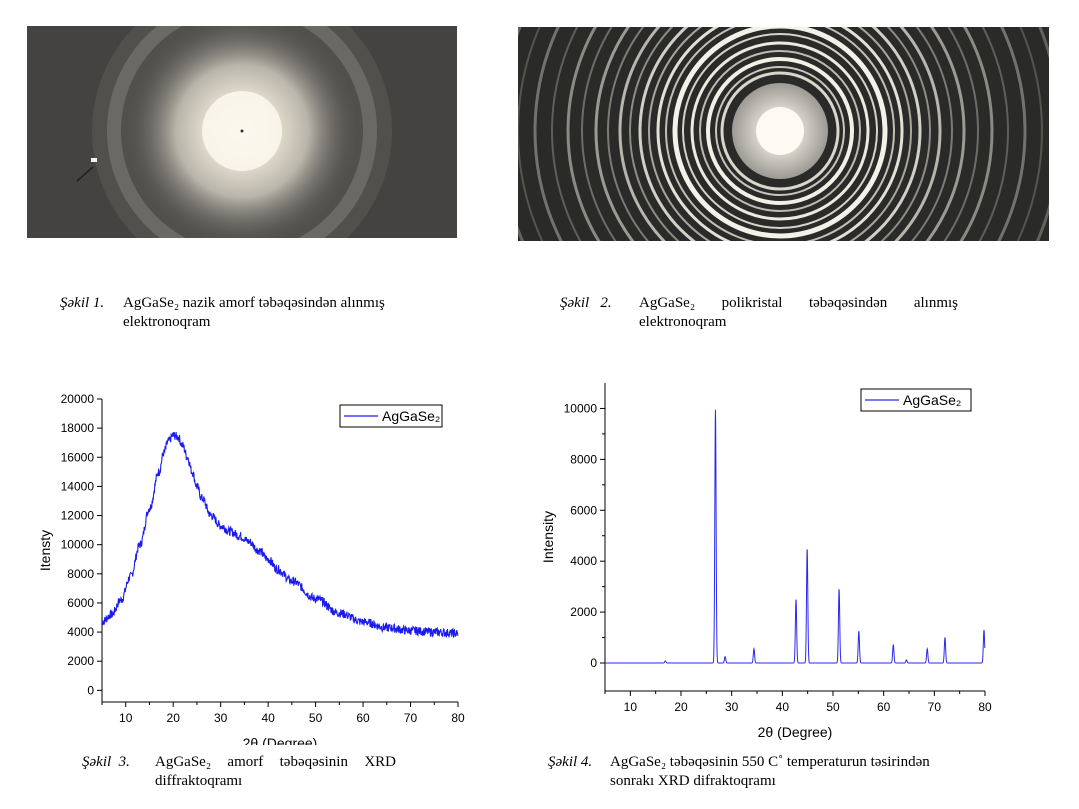 The image size is (1079, 809). Describe the element at coordinates (254, 303) in the screenshot. I see `figure-1-text-line1: AgGaSe₂ nazik amorf təbəqəsindən alınmış` at that location.